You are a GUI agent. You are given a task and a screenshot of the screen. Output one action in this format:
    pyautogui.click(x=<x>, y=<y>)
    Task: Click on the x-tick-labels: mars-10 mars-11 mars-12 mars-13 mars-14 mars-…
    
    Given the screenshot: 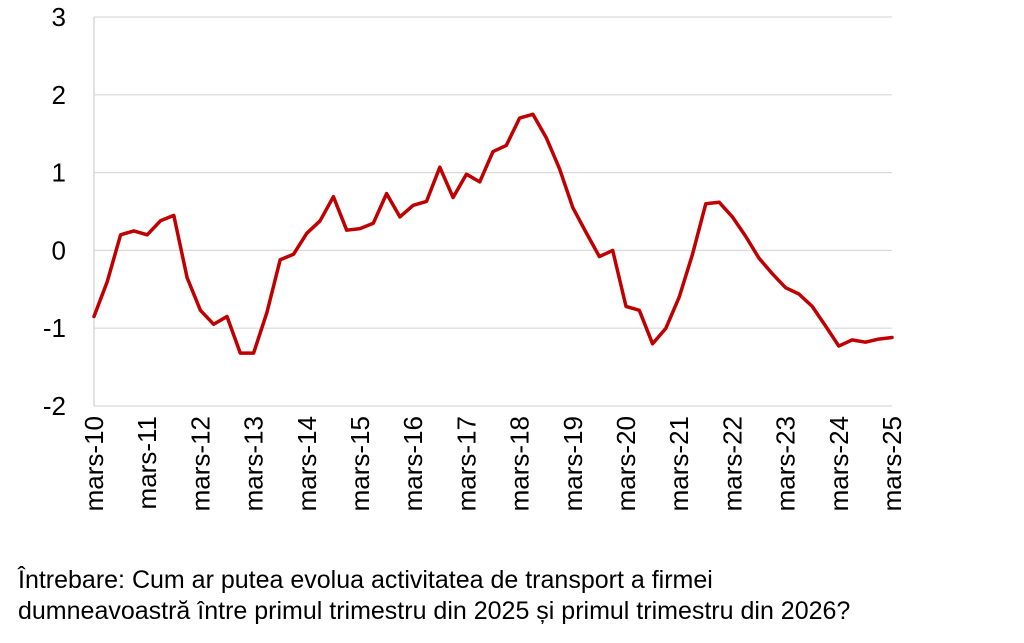 What is the action you would take?
    pyautogui.click(x=493, y=463)
    